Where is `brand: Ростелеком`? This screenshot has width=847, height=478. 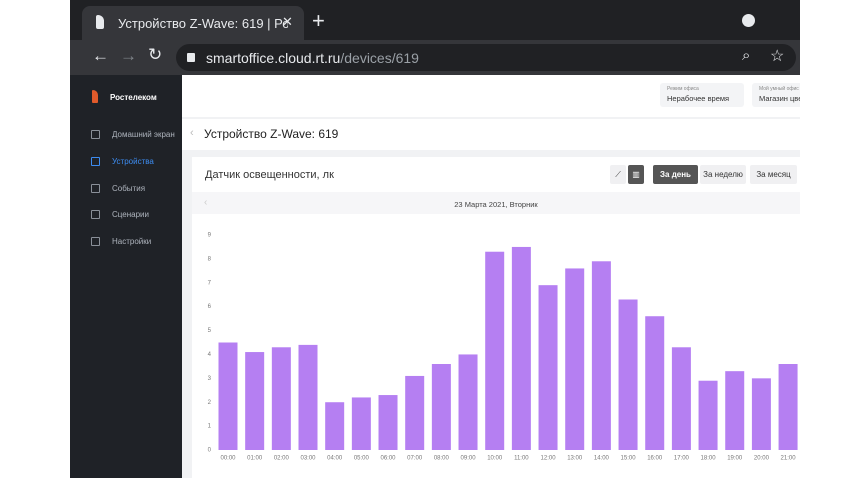 brand: Ростелеком is located at coordinates (133, 97).